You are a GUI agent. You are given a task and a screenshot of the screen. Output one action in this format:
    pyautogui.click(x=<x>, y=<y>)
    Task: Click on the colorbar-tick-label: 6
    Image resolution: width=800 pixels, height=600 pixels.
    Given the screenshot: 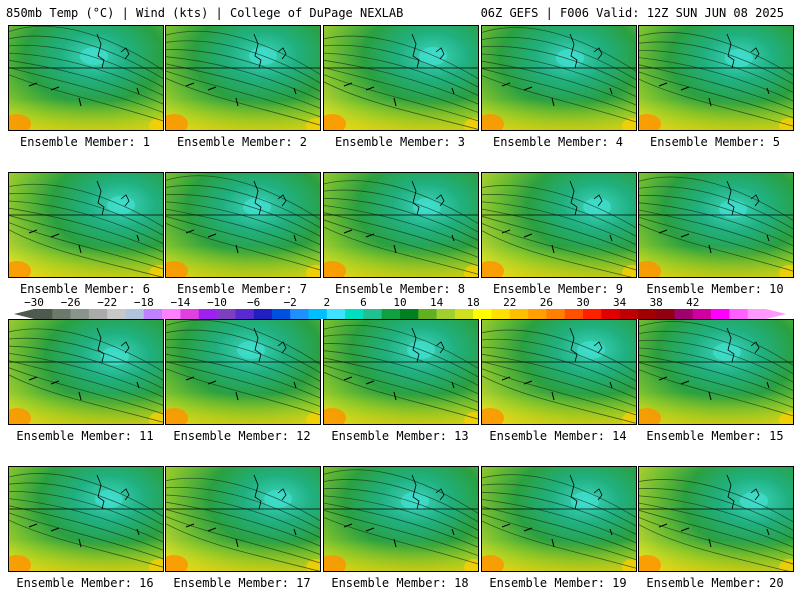 What is the action you would take?
    pyautogui.click(x=363, y=302)
    